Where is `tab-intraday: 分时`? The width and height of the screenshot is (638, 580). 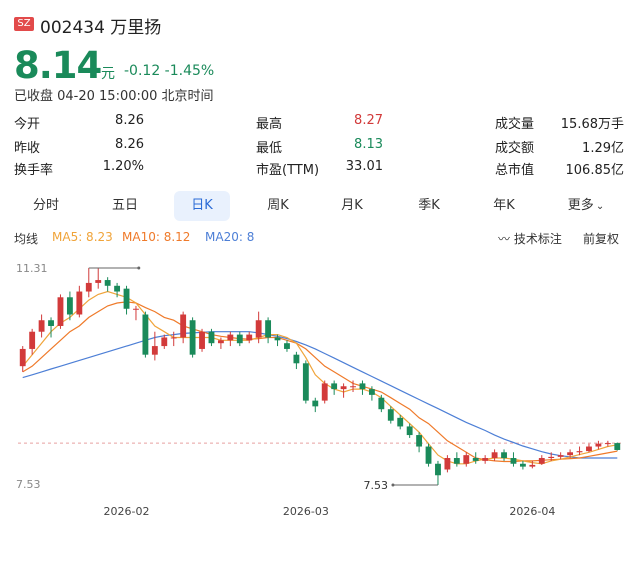 tab-intraday: 分时 is located at coordinates (45, 205).